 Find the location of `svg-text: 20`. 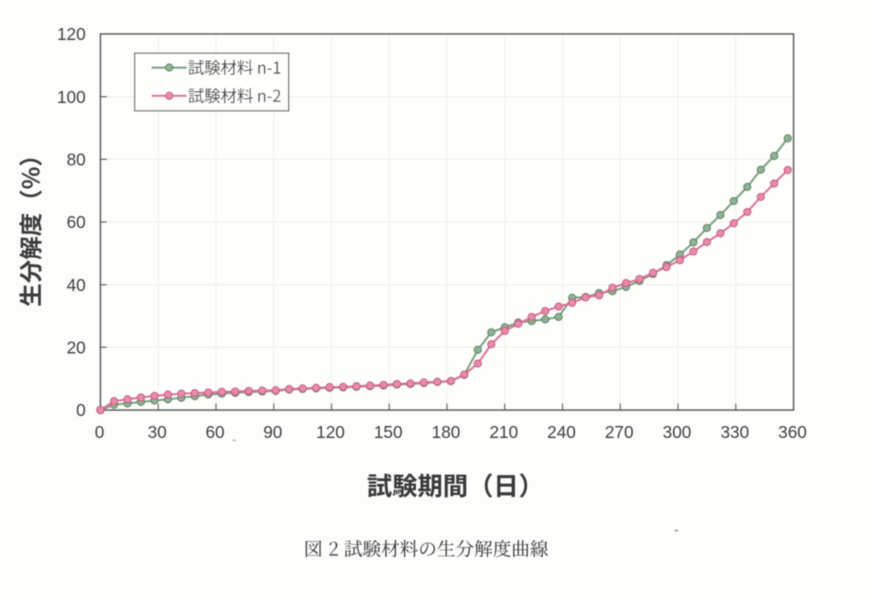

svg-text: 20 is located at coordinates (76, 348).